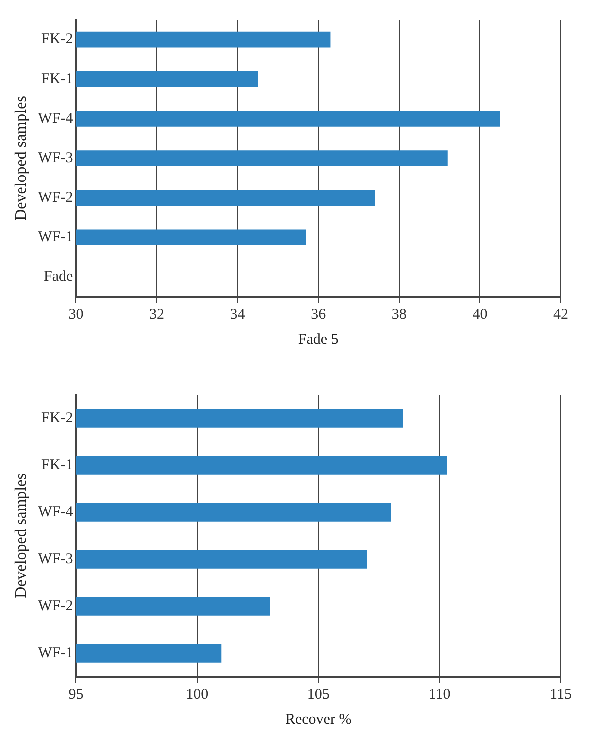 The image size is (597, 741). What do you see at coordinates (156, 314) in the screenshot?
I see `x-tick-label: 32` at bounding box center [156, 314].